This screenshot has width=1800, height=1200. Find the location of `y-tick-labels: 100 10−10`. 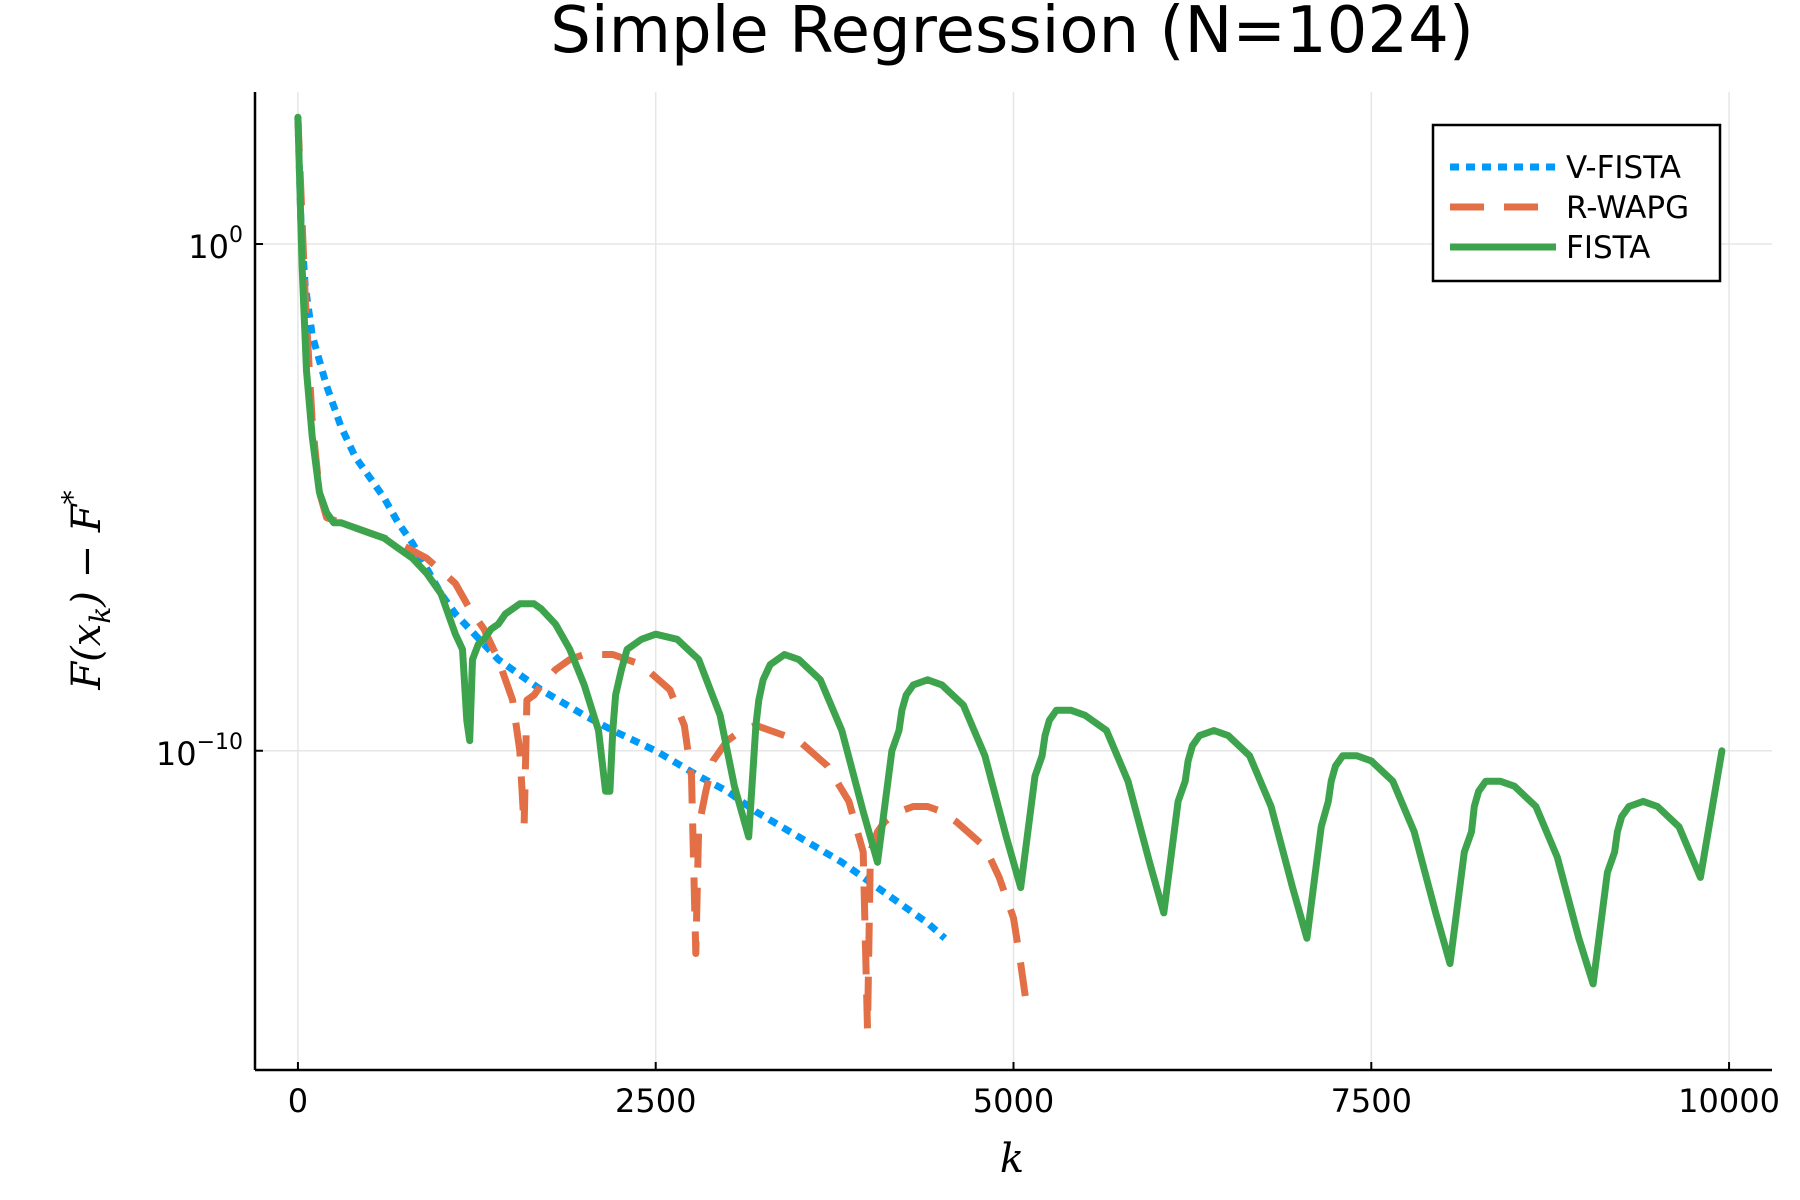

y-tick-labels: 100 10−10 is located at coordinates (209, 498).